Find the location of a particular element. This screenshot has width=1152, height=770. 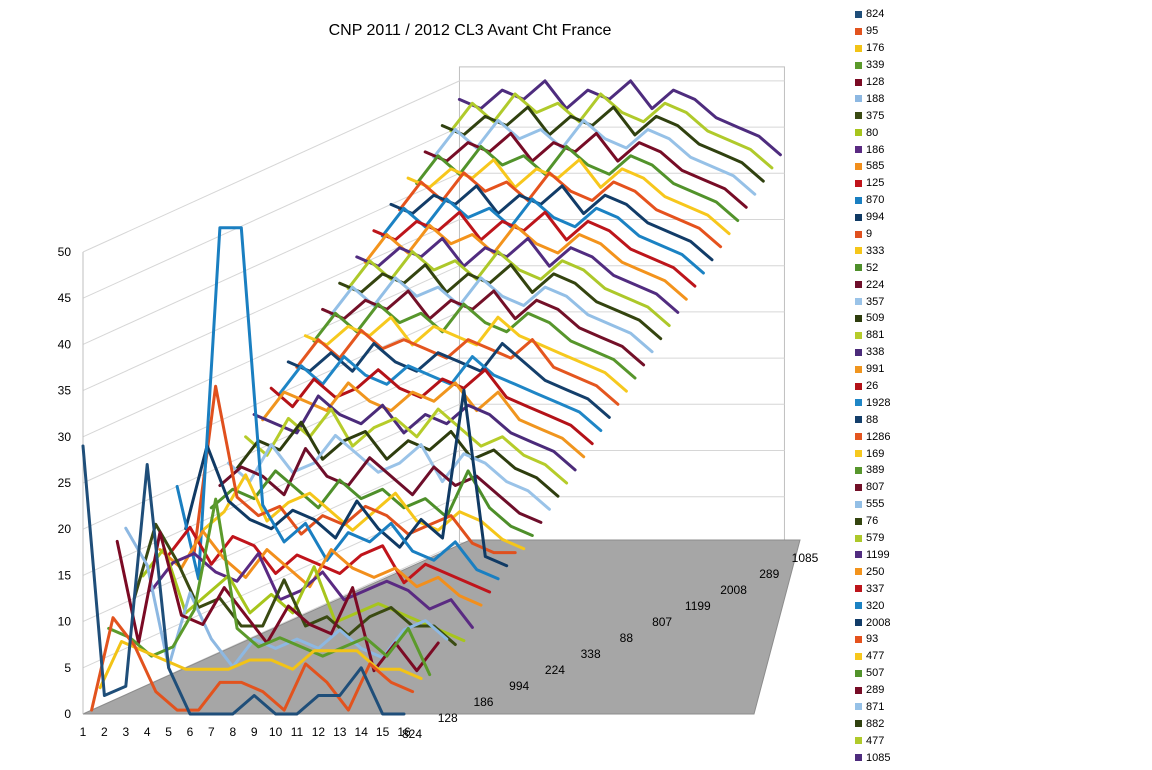

legend-label: 338 is located at coordinates (875, 352).